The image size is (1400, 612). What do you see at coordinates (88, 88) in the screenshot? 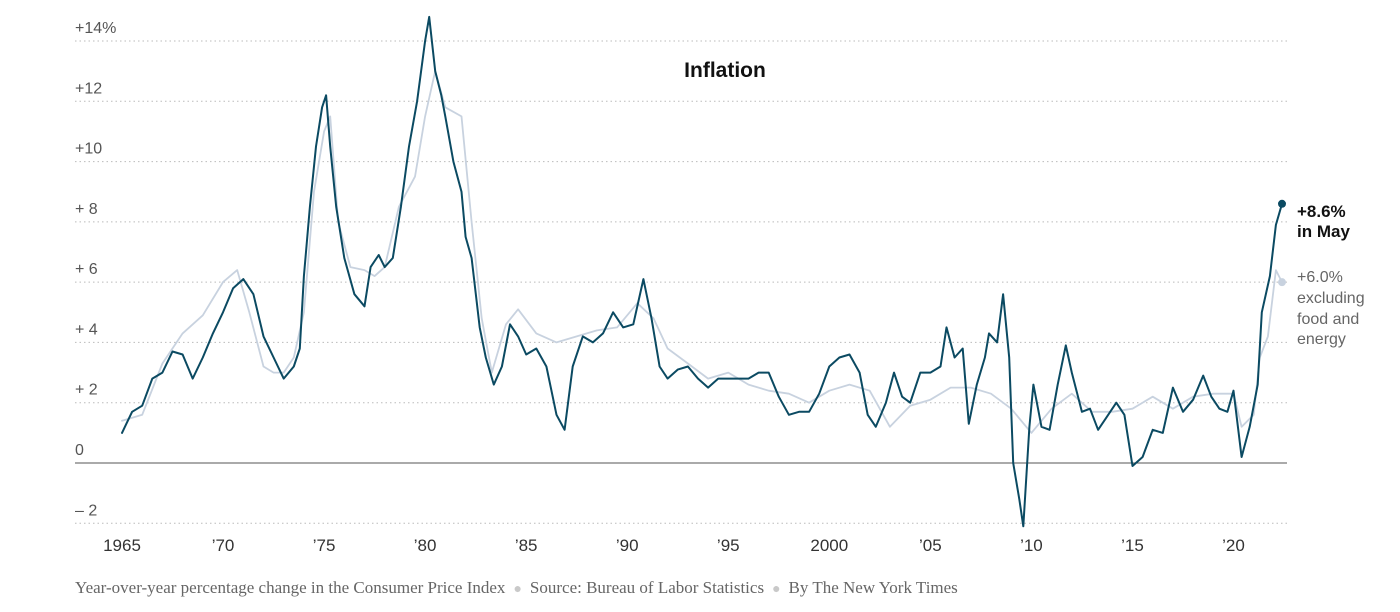
I see `y-tick-label: +12` at bounding box center [88, 88].